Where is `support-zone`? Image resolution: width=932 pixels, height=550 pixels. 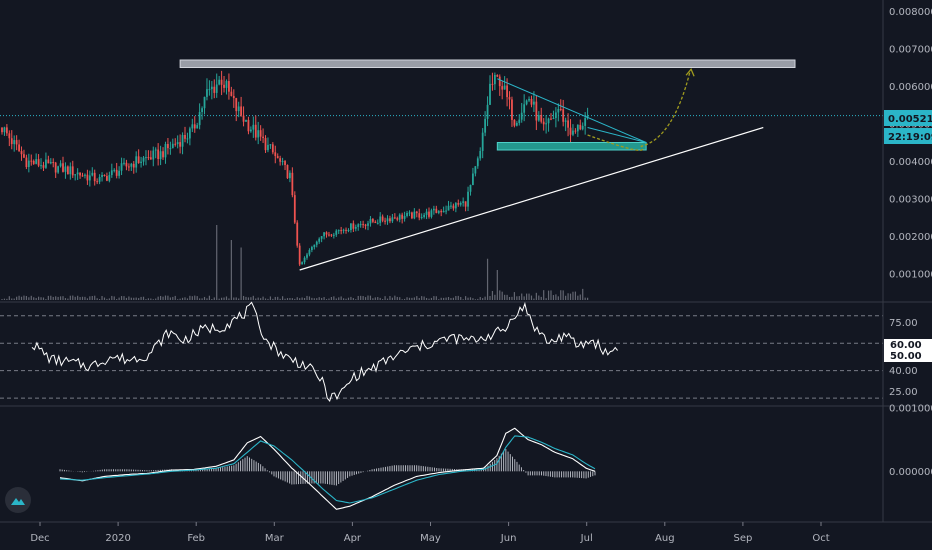 support-zone is located at coordinates (571, 146).